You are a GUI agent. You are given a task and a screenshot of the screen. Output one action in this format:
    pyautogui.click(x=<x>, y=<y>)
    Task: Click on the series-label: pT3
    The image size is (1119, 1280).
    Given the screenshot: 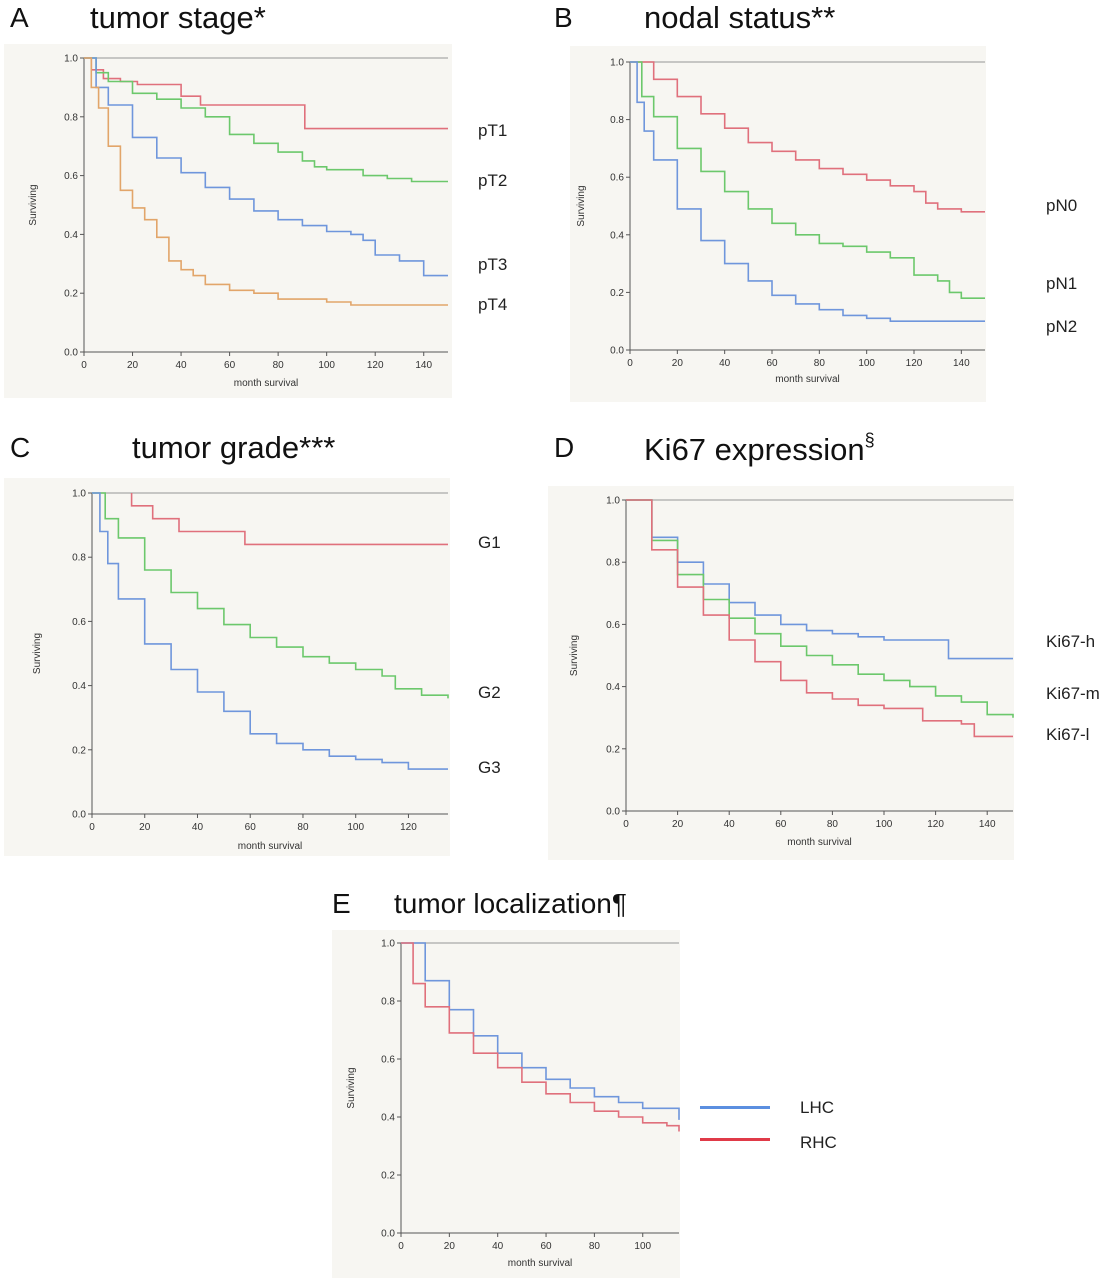 What is the action you would take?
    pyautogui.click(x=492, y=264)
    